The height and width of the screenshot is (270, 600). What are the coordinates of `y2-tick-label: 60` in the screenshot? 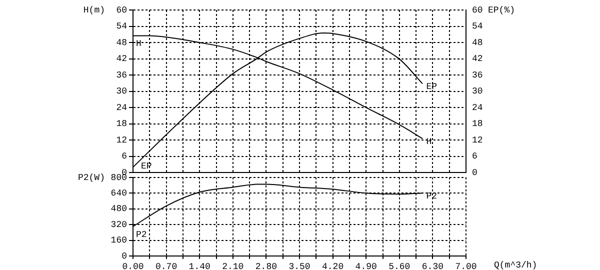 It's located at (477, 10).